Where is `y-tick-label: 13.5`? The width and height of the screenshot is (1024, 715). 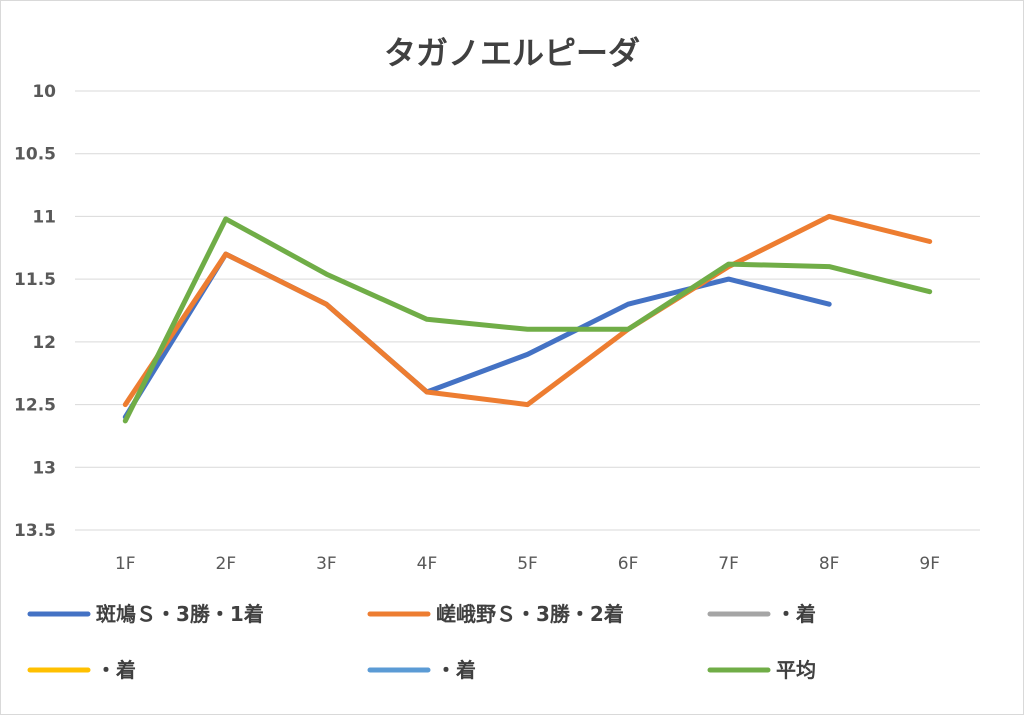 y-tick-label: 13.5 is located at coordinates (35, 531).